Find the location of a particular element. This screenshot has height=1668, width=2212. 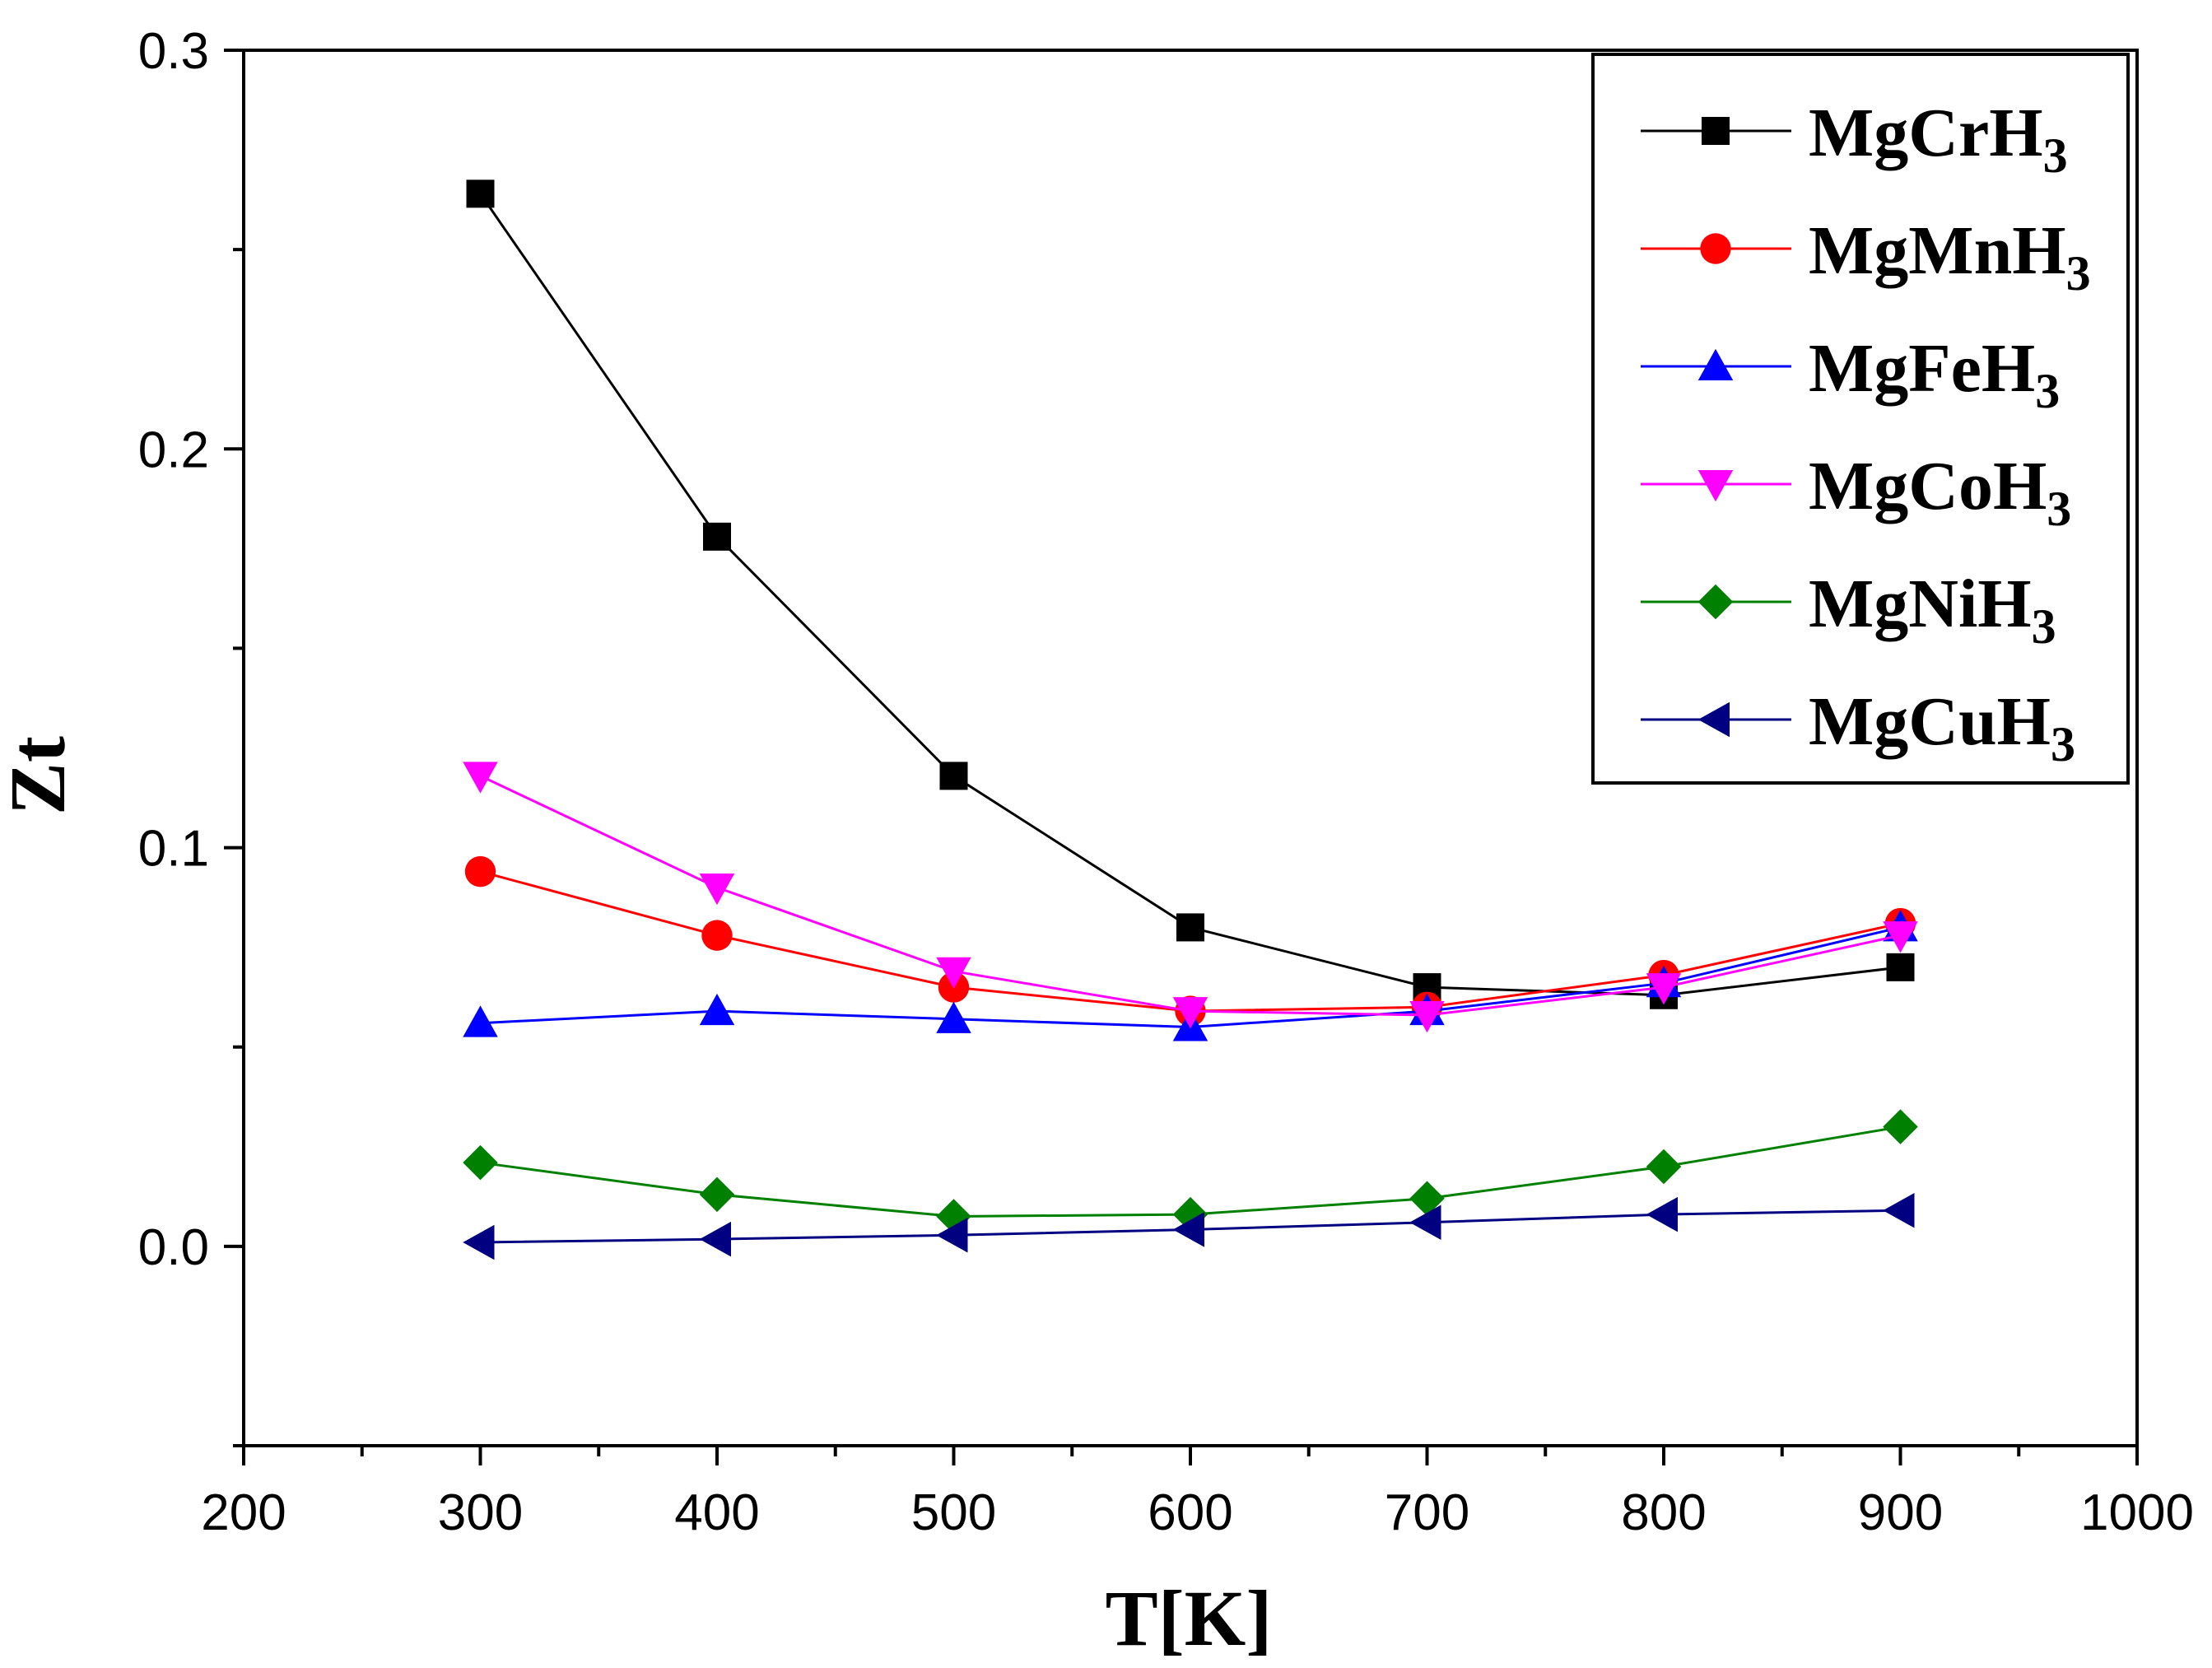

legend-label-main: MgFeH is located at coordinates (1922, 368).